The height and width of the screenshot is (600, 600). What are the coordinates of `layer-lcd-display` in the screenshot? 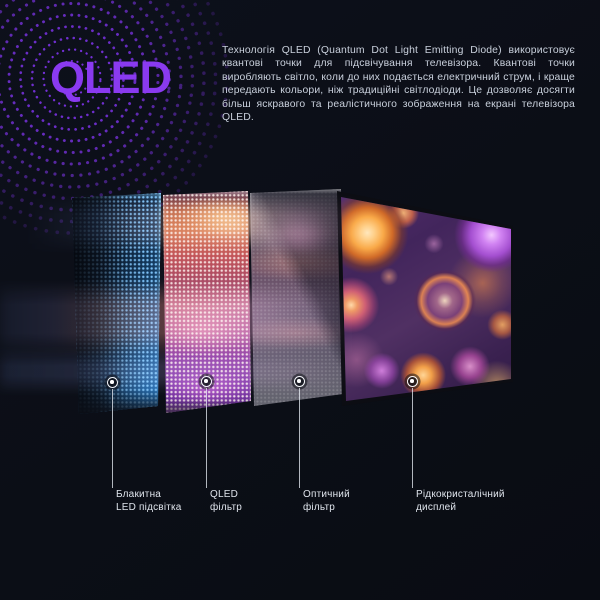 It's located at (426, 299).